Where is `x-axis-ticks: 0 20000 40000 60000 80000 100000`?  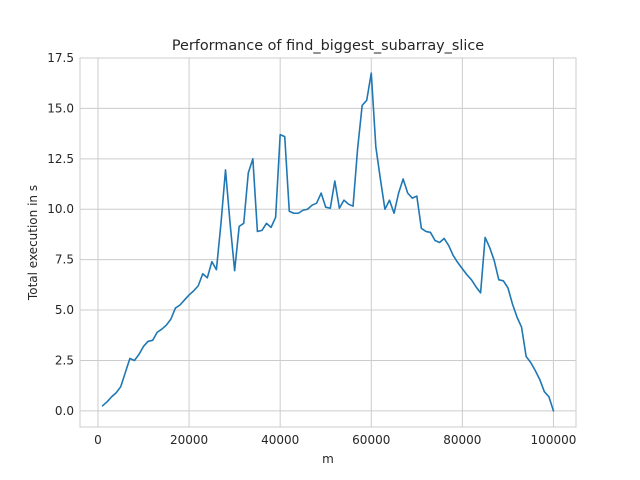
x-axis-ticks: 0 20000 40000 60000 80000 100000 is located at coordinates (335, 440).